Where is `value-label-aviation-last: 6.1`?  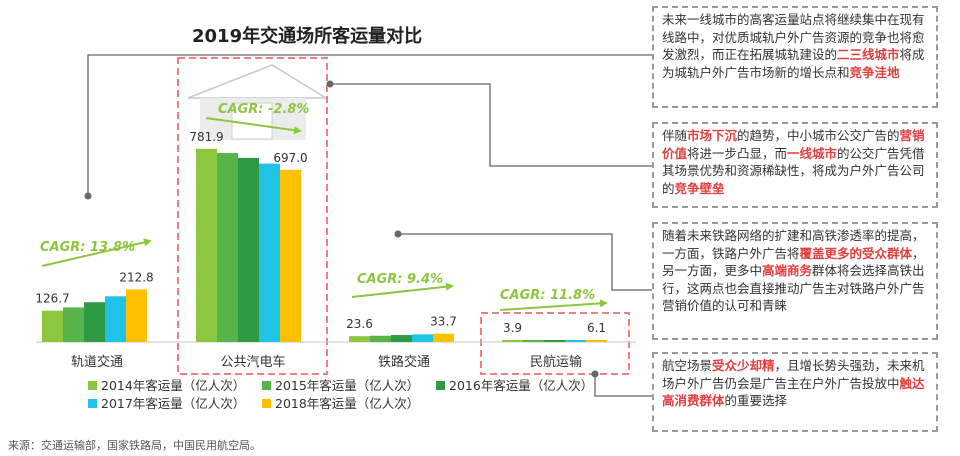
value-label-aviation-last: 6.1 is located at coordinates (596, 328).